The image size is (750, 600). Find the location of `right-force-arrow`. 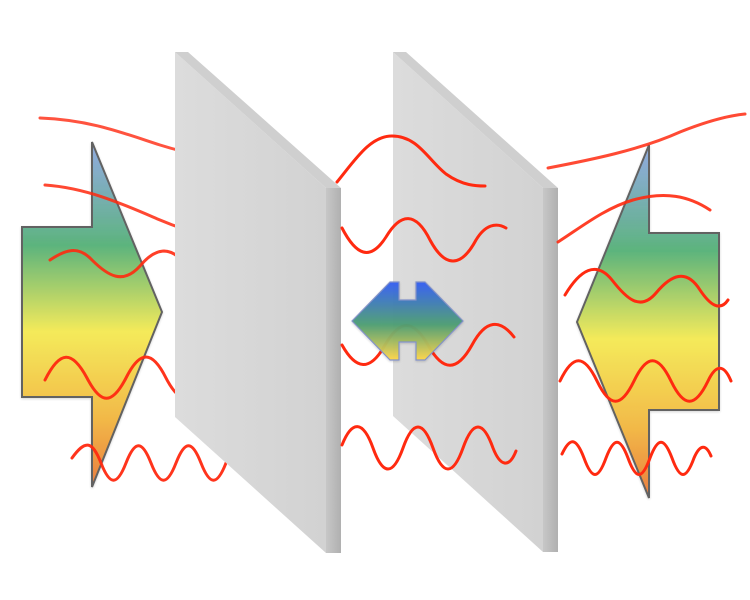

right-force-arrow is located at coordinates (647, 321).